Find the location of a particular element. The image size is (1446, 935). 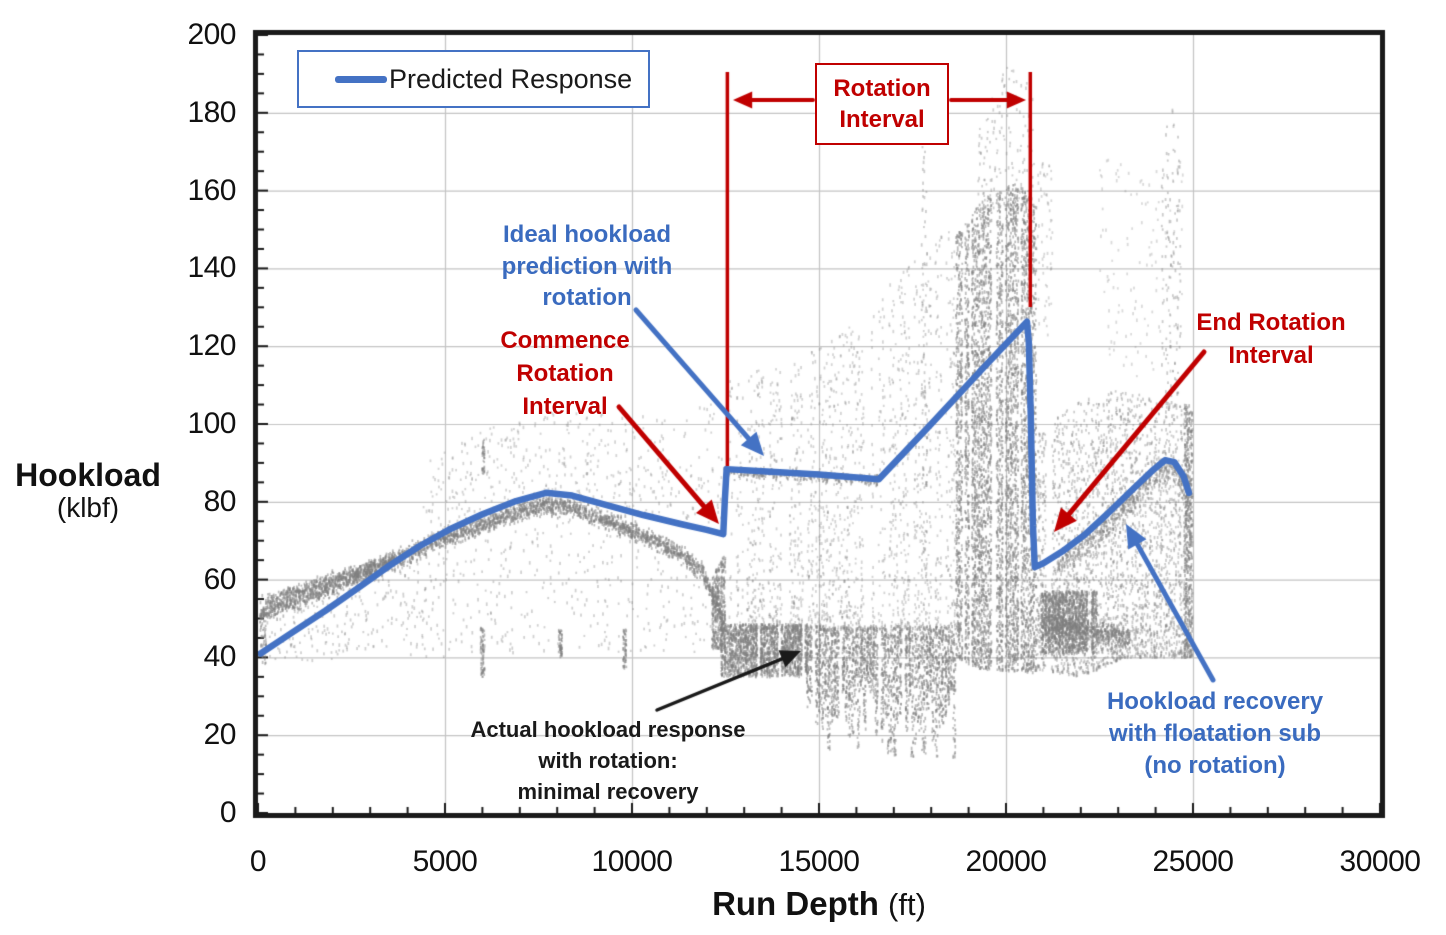

y-axis-unit-text: (klbf) is located at coordinates (88, 507).